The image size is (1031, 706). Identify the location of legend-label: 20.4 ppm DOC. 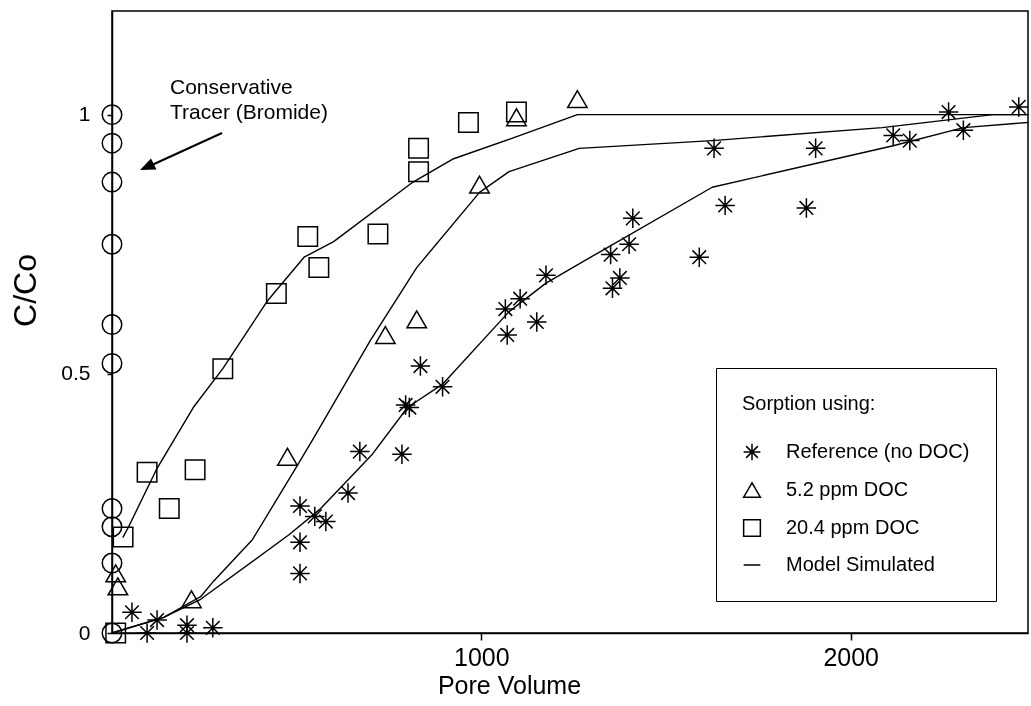
(853, 527).